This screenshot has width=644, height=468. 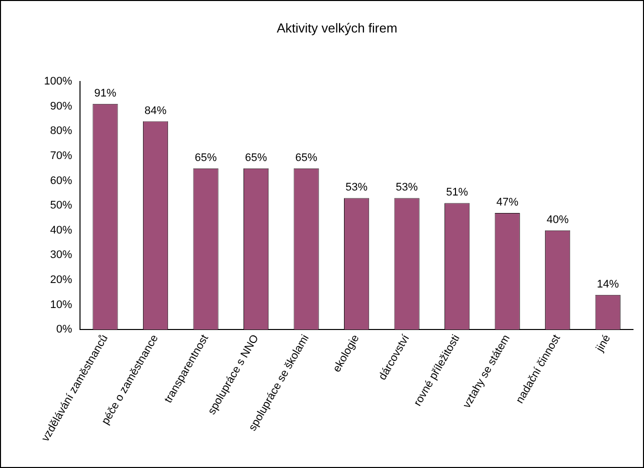 I want to click on y-tick-label: 80%, so click(x=61, y=131).